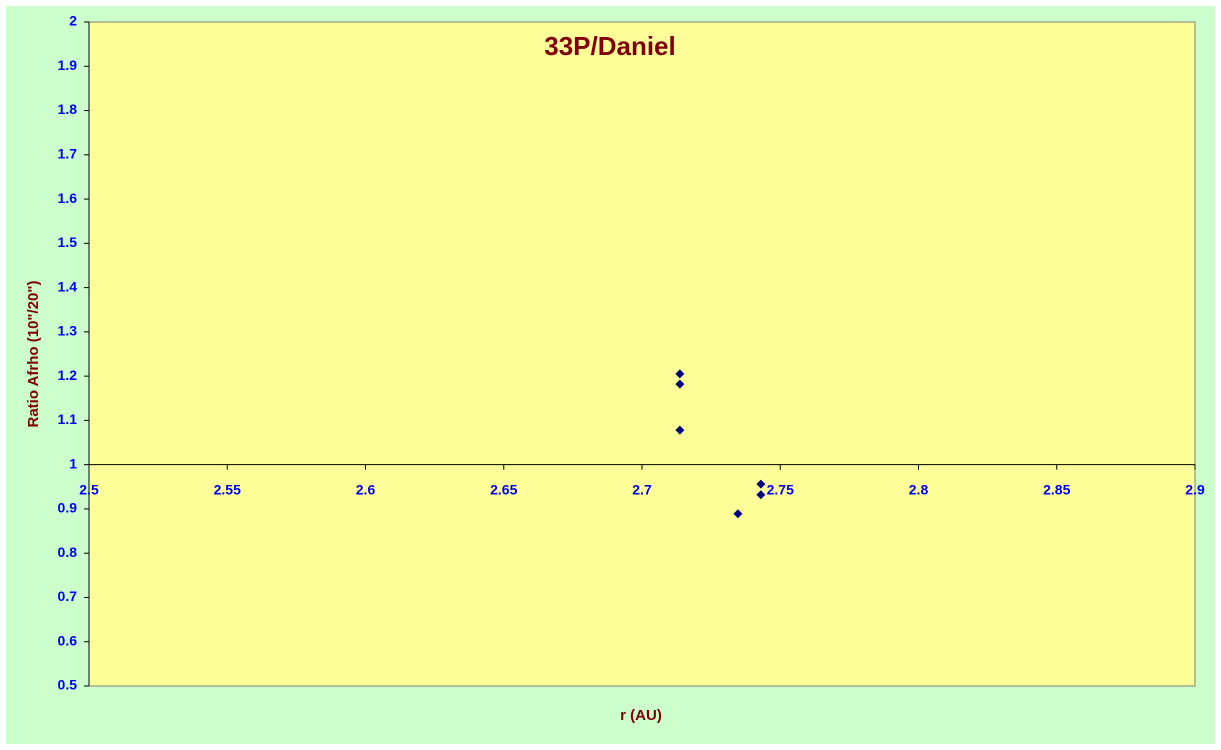 Image resolution: width=1221 pixels, height=750 pixels. I want to click on y-tick-label: 2, so click(73, 21).